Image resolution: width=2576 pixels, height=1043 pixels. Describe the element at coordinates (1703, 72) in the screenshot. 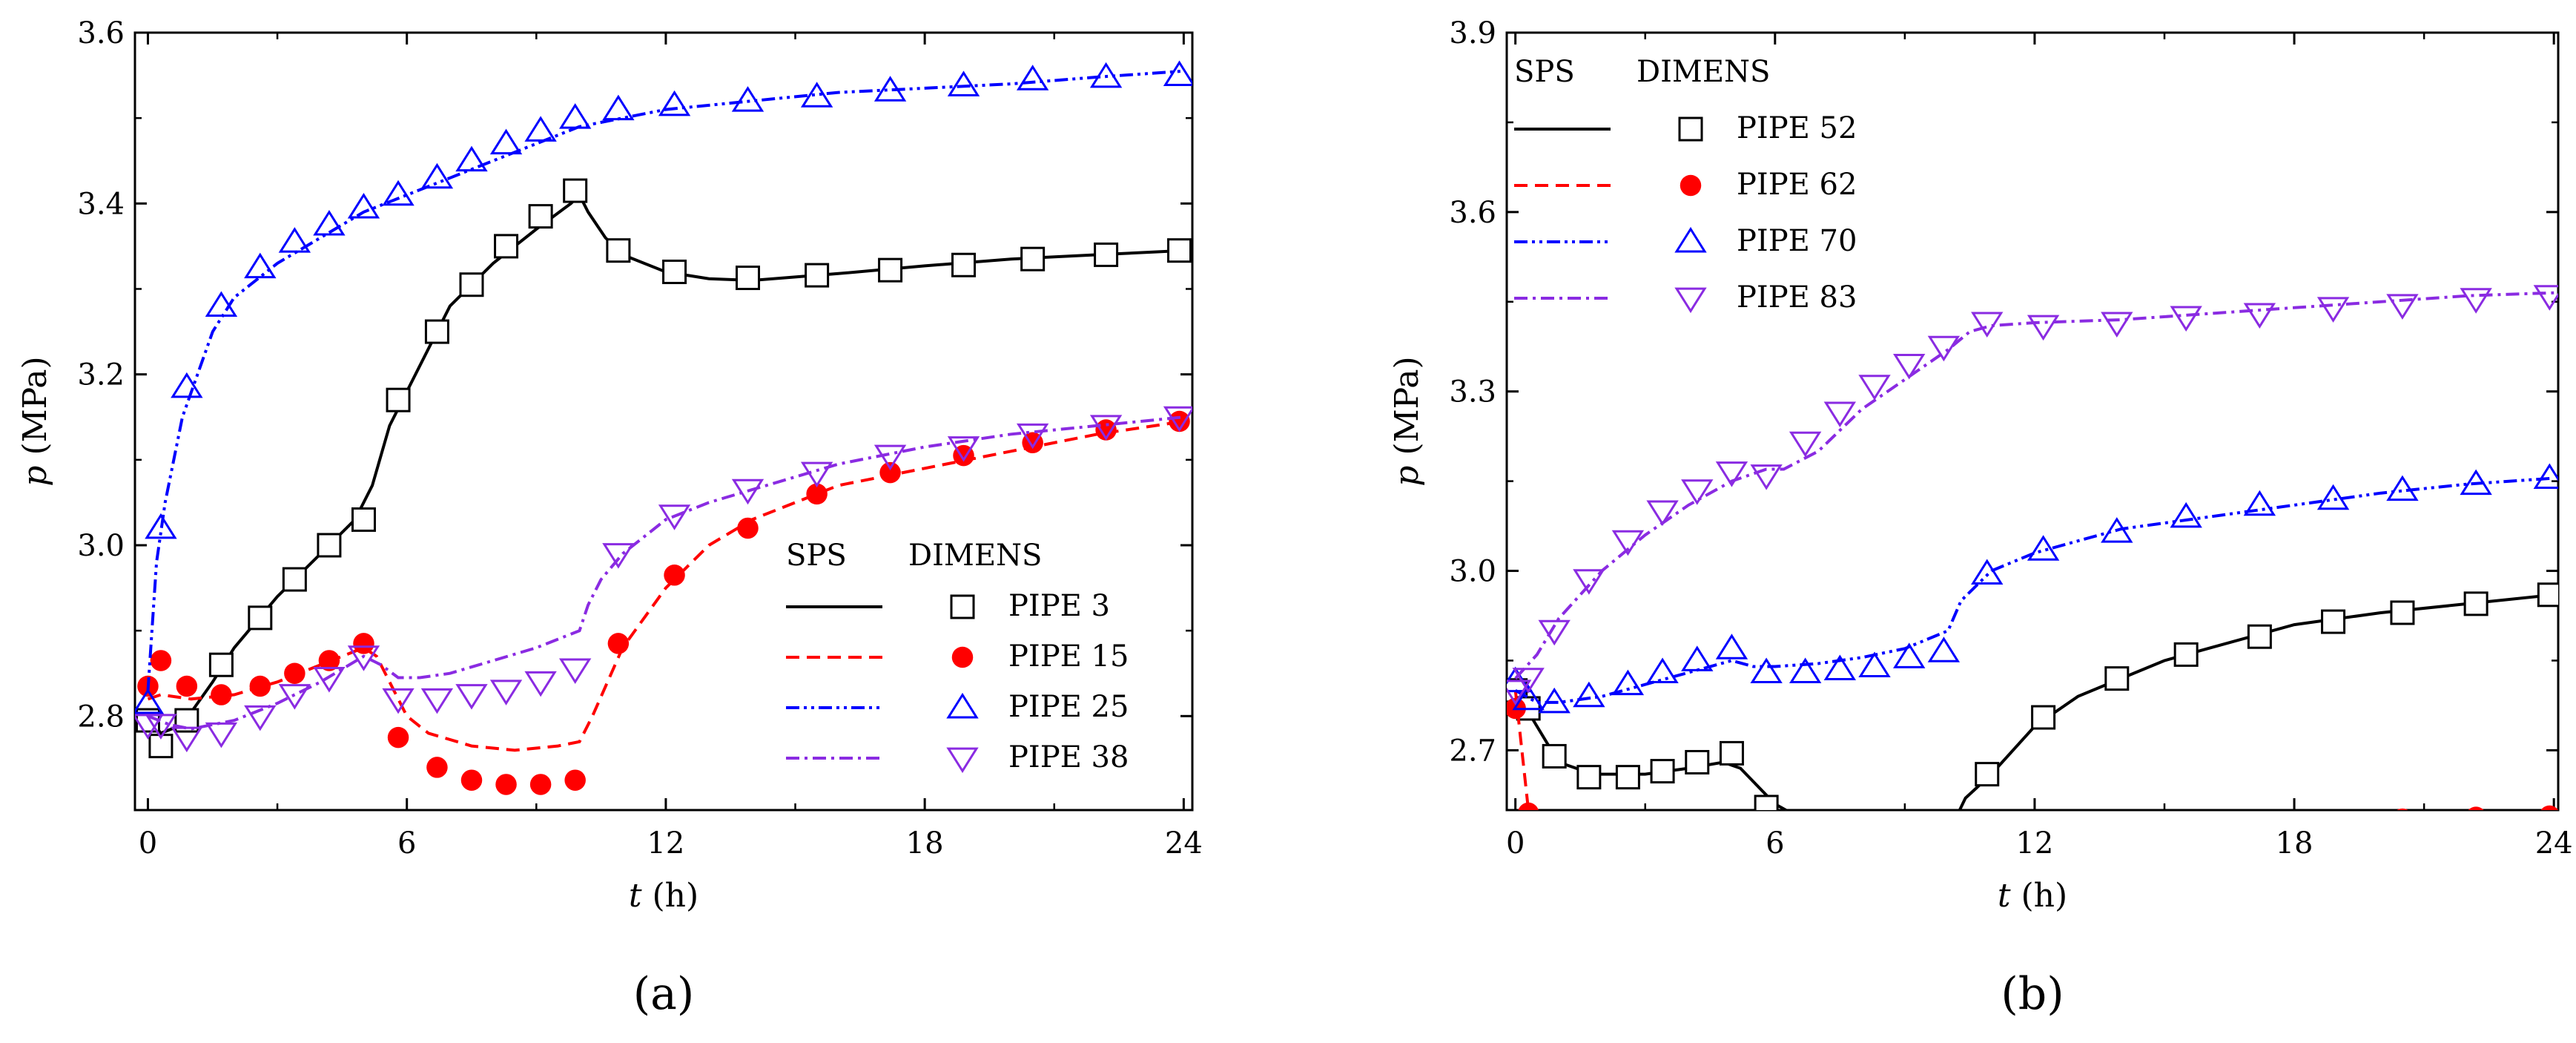

I see `legend-header-dimens: DIMENS` at that location.